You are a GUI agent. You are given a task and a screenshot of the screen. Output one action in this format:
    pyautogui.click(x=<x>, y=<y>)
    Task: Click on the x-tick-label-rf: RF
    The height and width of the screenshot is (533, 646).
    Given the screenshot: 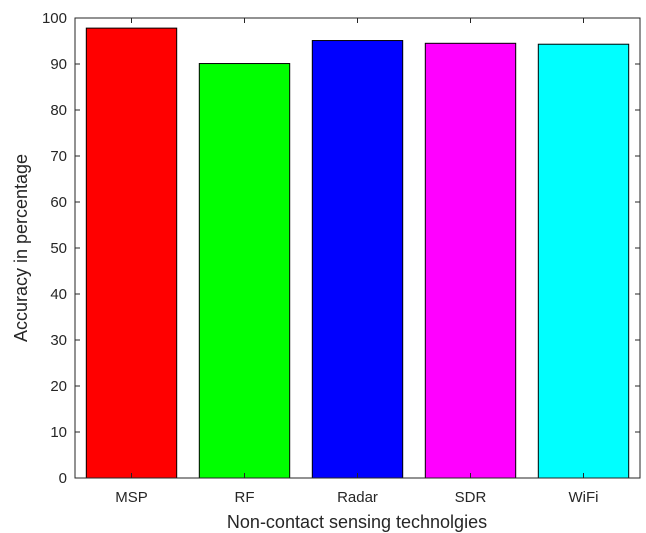 What is the action you would take?
    pyautogui.click(x=245, y=497)
    